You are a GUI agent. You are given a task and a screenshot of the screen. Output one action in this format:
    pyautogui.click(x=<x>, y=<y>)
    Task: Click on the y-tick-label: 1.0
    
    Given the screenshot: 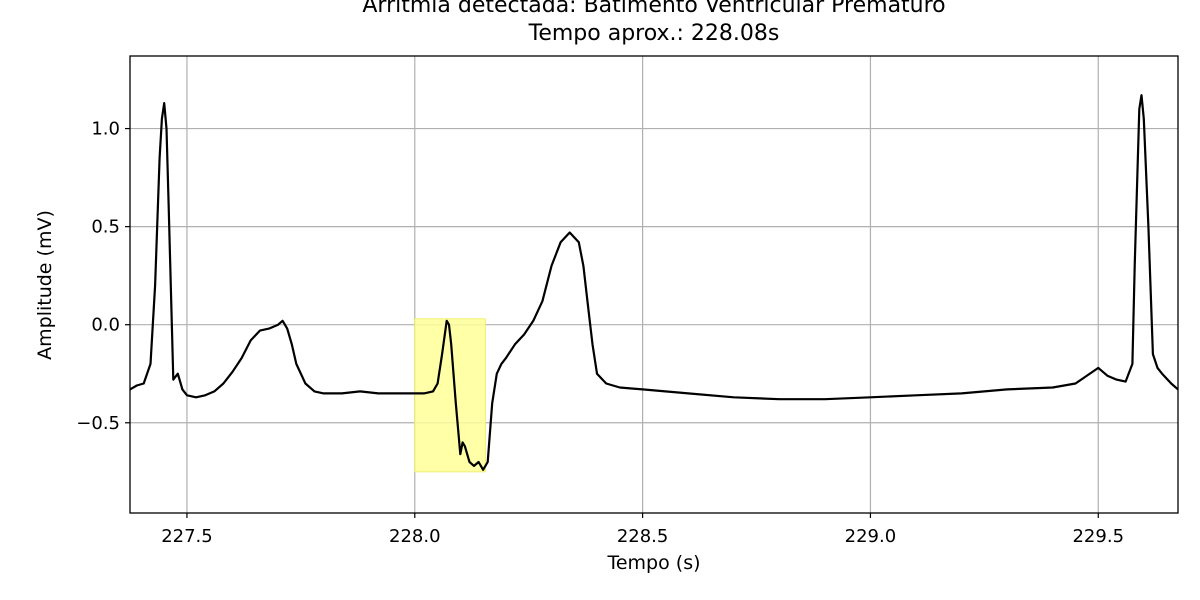 What is the action you would take?
    pyautogui.click(x=105, y=129)
    